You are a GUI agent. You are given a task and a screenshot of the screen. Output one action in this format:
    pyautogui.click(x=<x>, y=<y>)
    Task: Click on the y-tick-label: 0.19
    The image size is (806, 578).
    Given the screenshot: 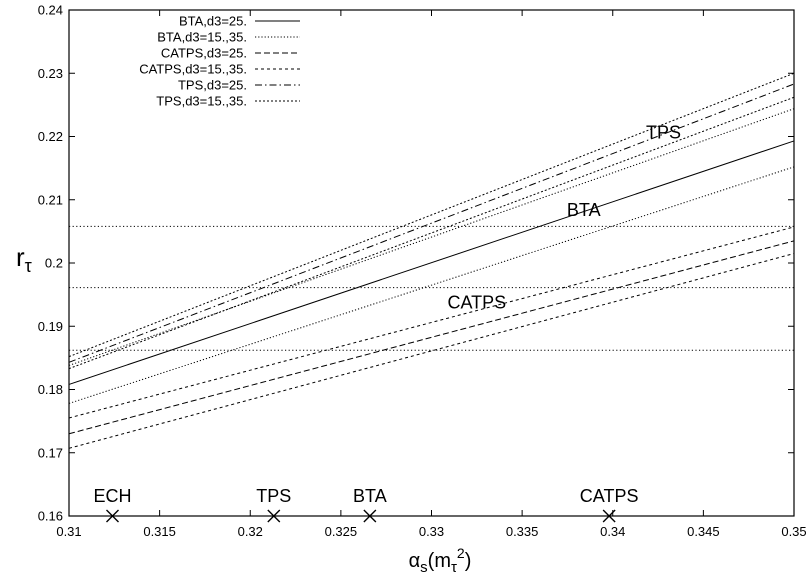 What is the action you would take?
    pyautogui.click(x=50, y=326)
    